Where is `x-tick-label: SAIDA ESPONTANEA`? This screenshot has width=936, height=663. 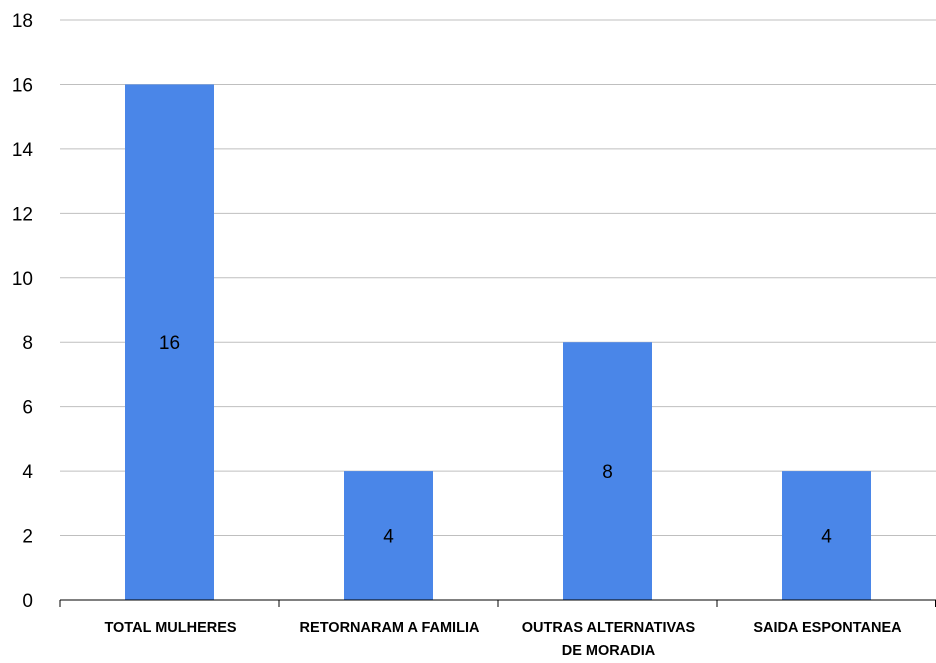
x-tick-label: SAIDA ESPONTANEA is located at coordinates (827, 628).